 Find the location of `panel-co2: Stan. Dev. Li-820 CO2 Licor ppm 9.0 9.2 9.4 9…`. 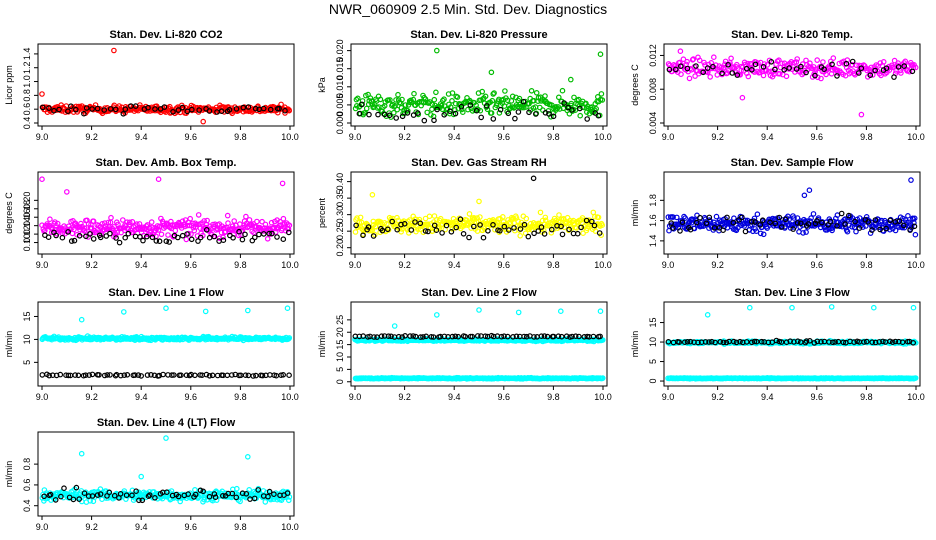

panel-co2: Stan. Dev. Li-820 CO2 Licor ppm 9.0 9.2 9.4 9… is located at coordinates (151, 85).